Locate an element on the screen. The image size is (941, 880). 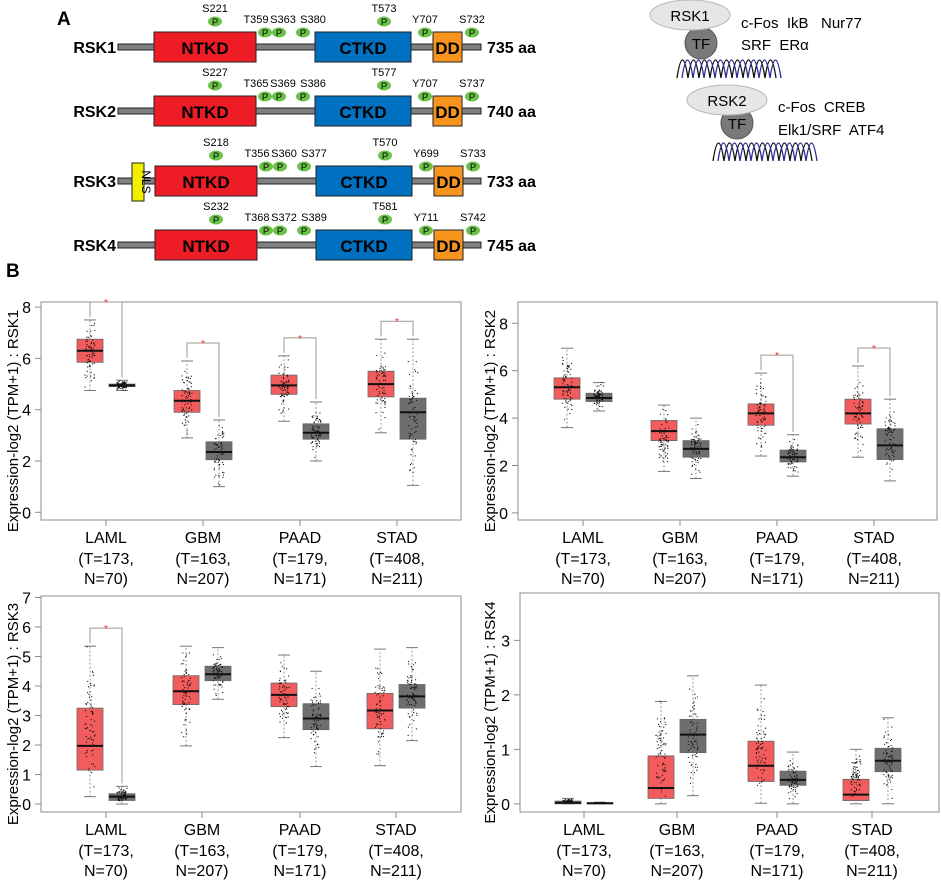
box-paad-tumor is located at coordinates (284, 696).